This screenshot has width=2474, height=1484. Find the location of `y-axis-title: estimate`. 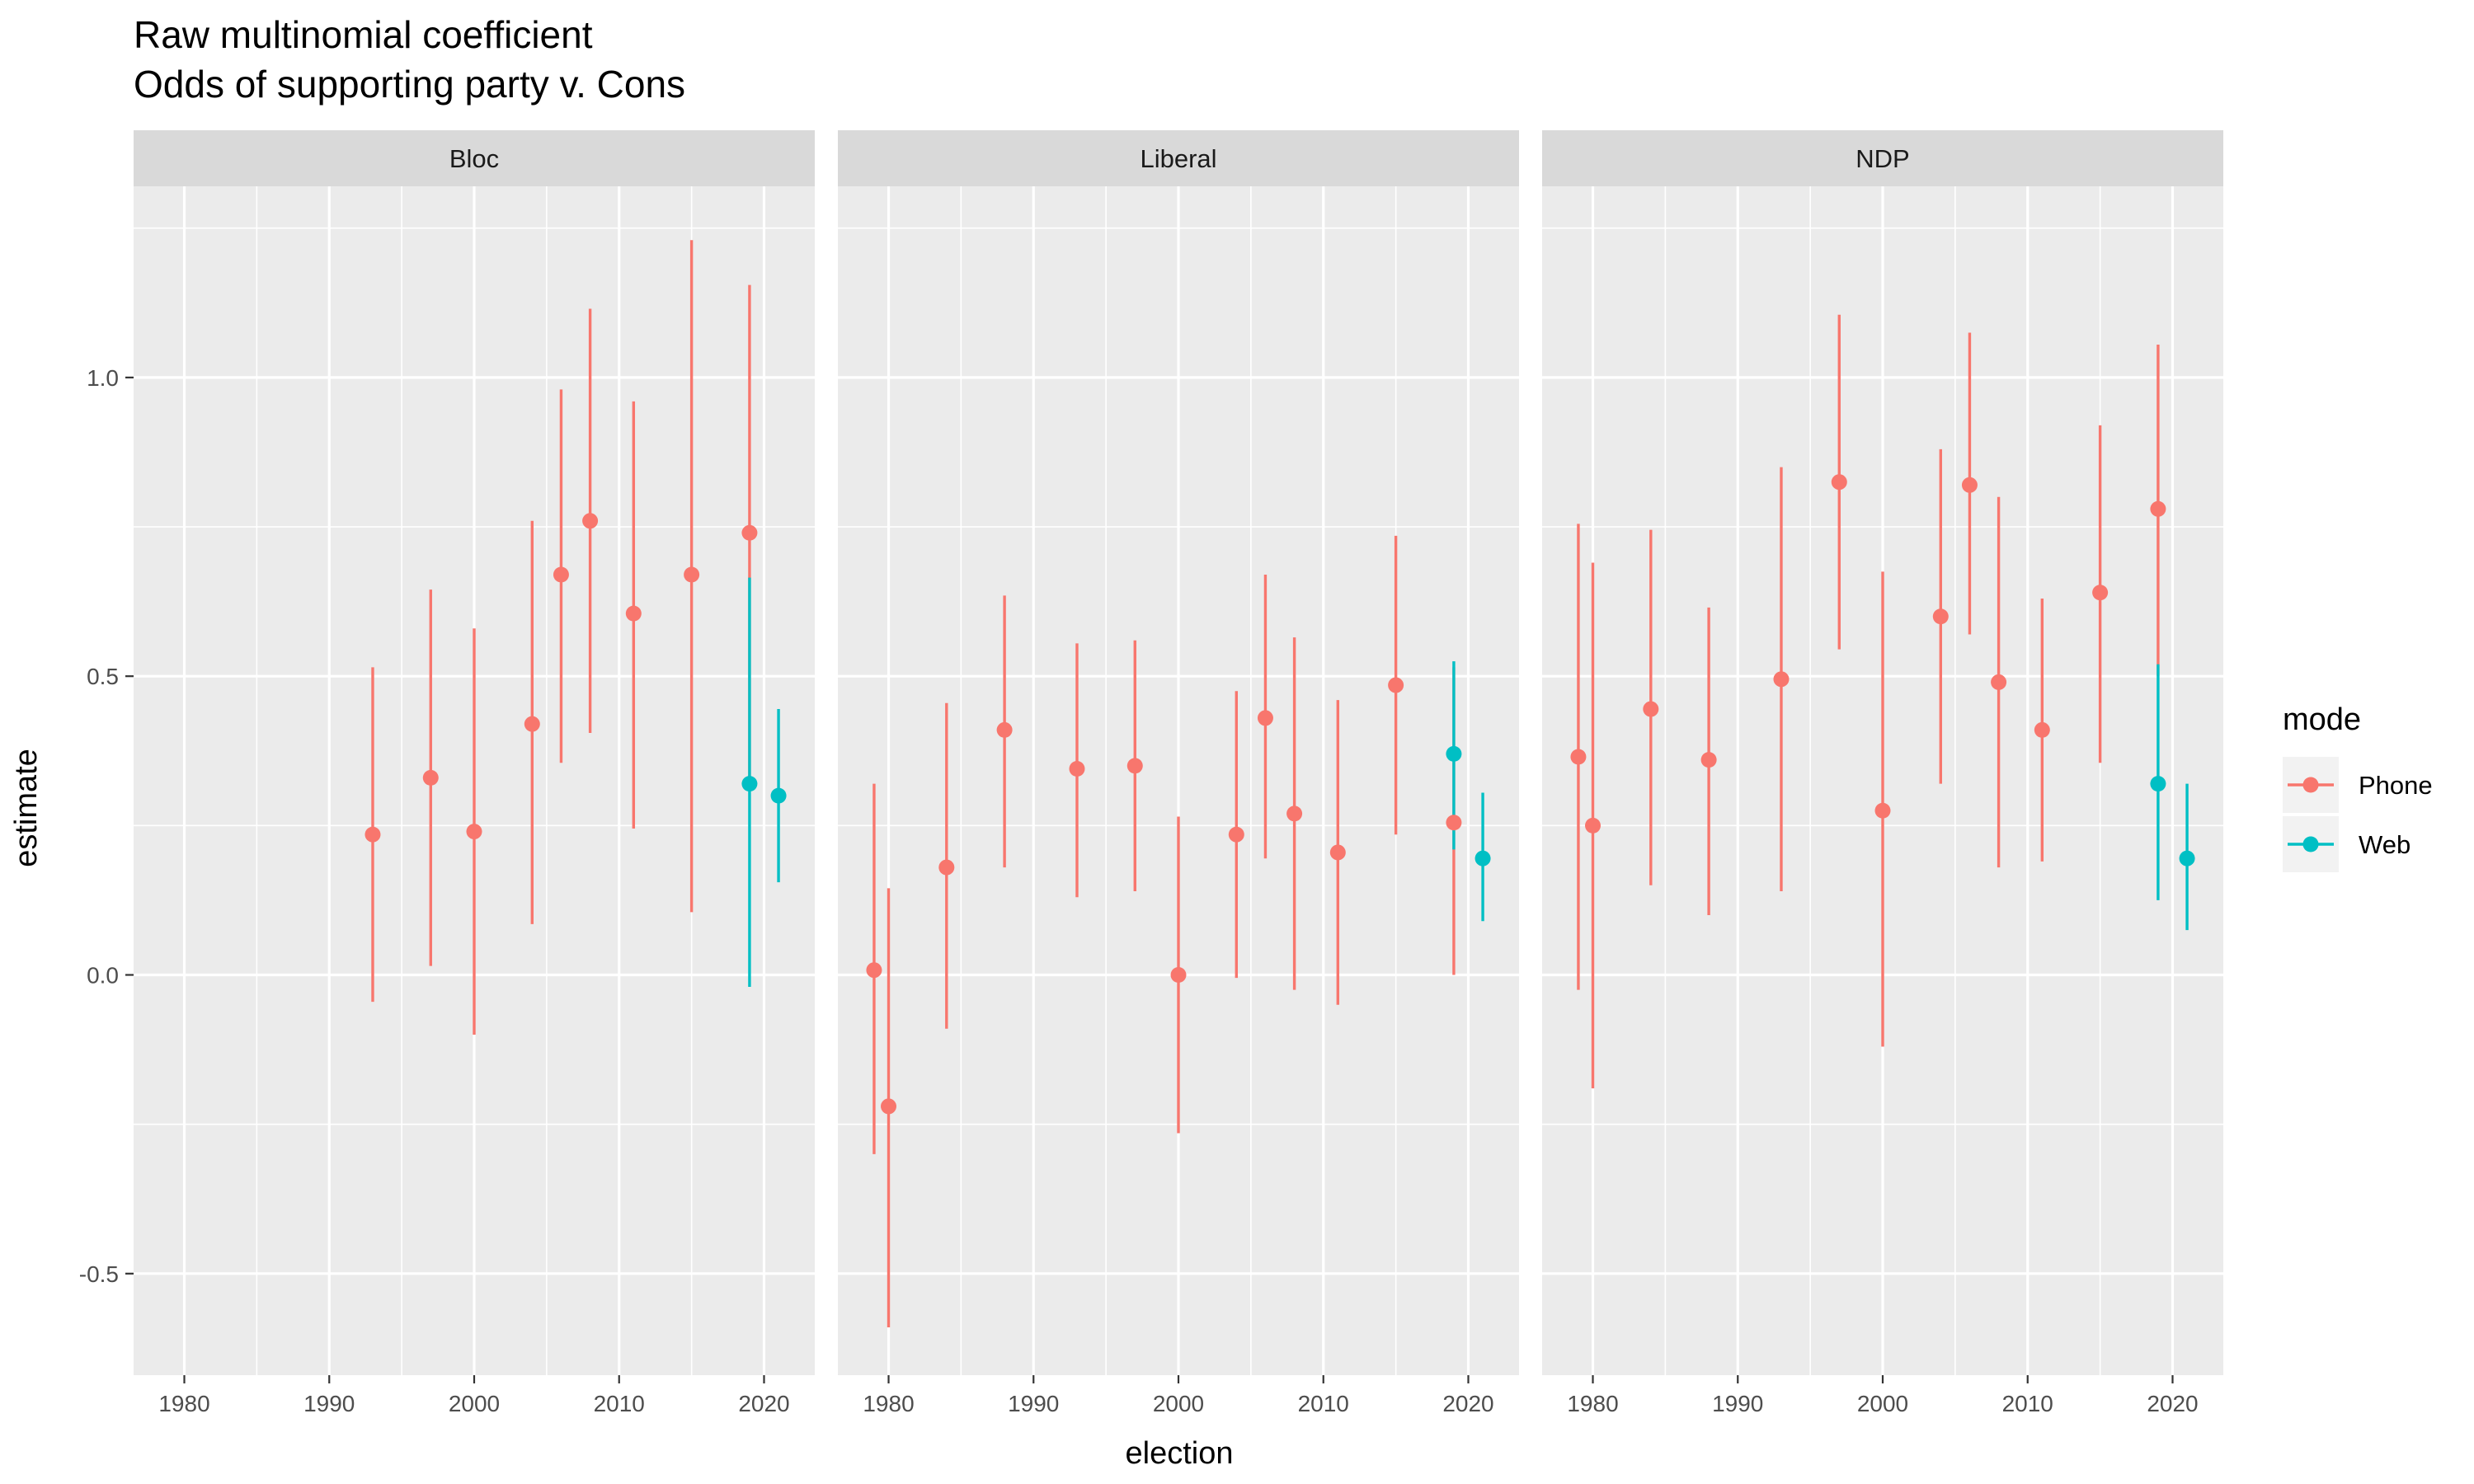

y-axis-title: estimate is located at coordinates (26, 808).